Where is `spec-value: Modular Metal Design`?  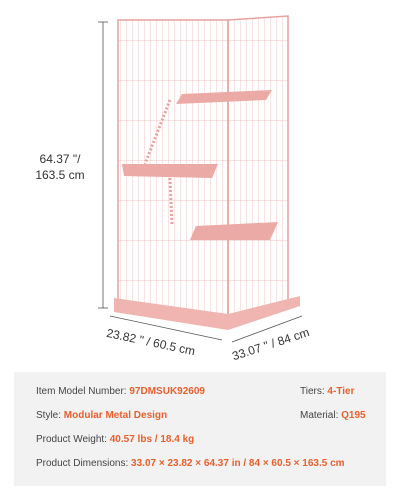
spec-value: Modular Metal Design is located at coordinates (115, 415).